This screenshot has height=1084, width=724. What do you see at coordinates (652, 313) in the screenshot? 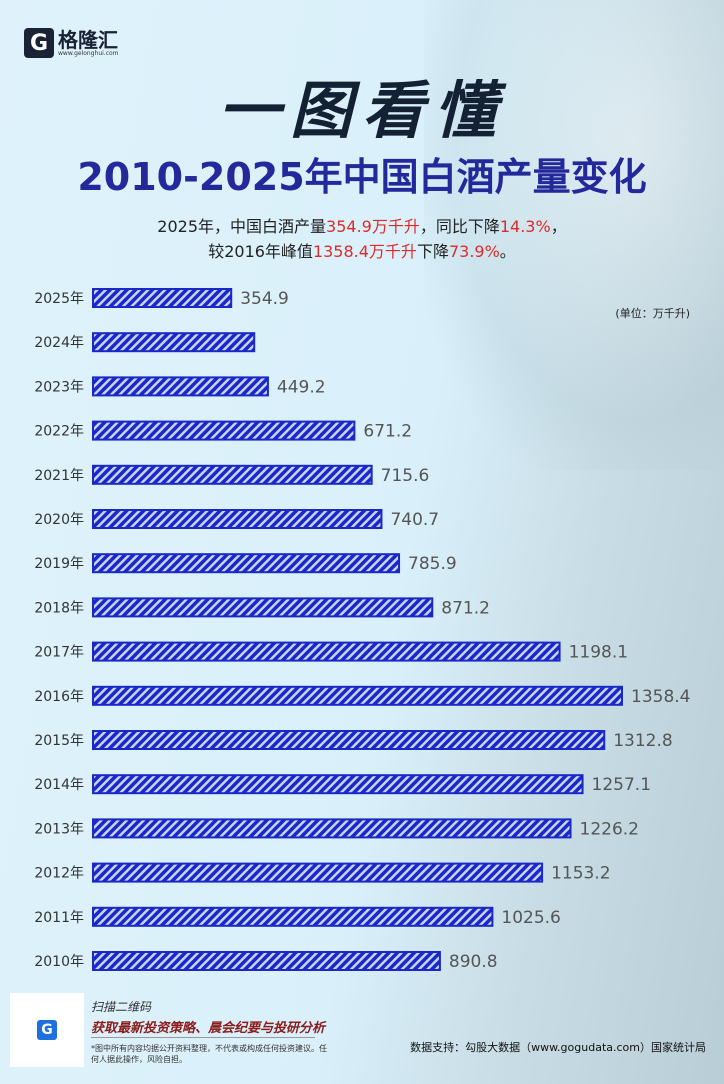
I see `unit-label: (单位：万千升)` at bounding box center [652, 313].